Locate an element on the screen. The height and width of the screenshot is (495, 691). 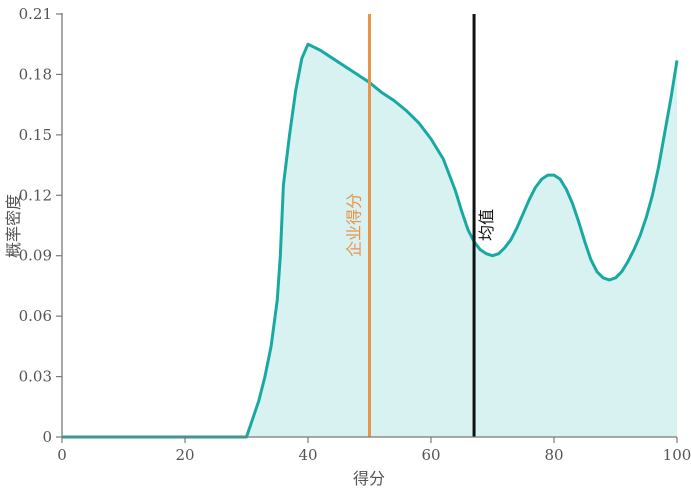
x-tick-label: 0 is located at coordinates (62, 455).